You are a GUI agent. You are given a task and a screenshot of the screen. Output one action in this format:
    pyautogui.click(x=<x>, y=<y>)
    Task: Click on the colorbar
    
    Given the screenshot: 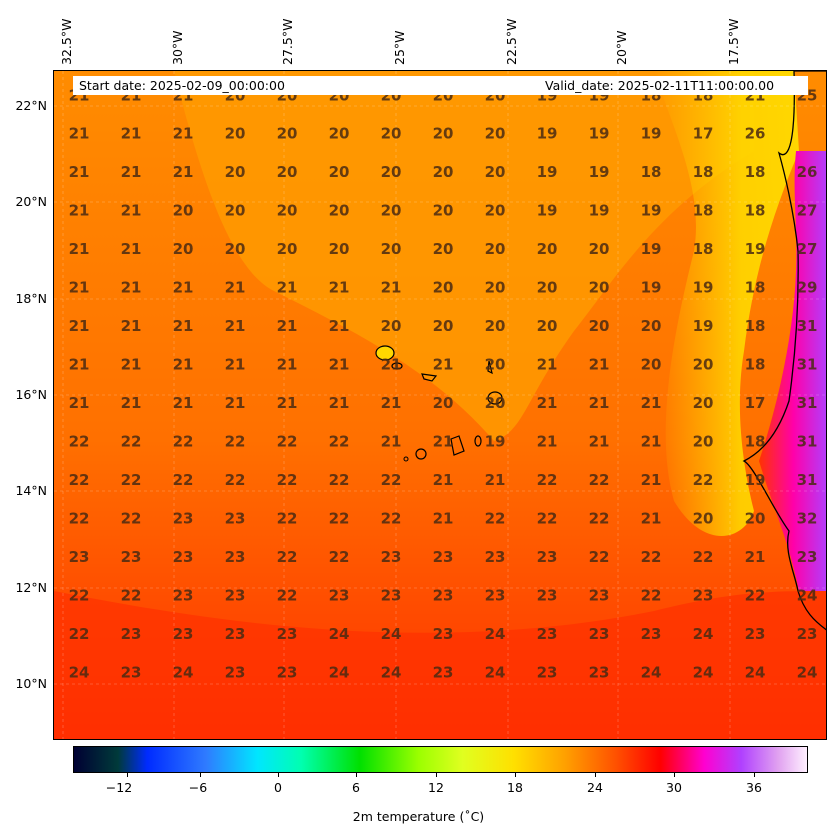 What is the action you would take?
    pyautogui.click(x=440, y=759)
    